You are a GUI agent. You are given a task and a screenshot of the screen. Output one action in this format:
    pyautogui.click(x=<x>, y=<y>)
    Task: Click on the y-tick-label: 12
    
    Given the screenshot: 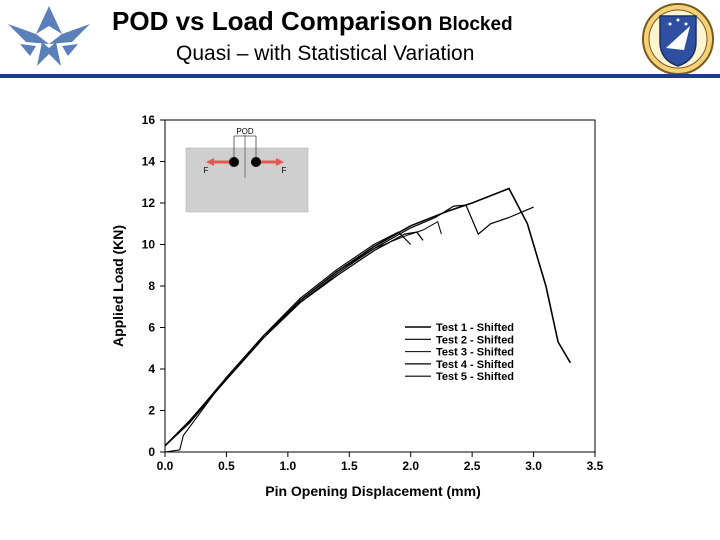 What is the action you would take?
    pyautogui.click(x=149, y=203)
    